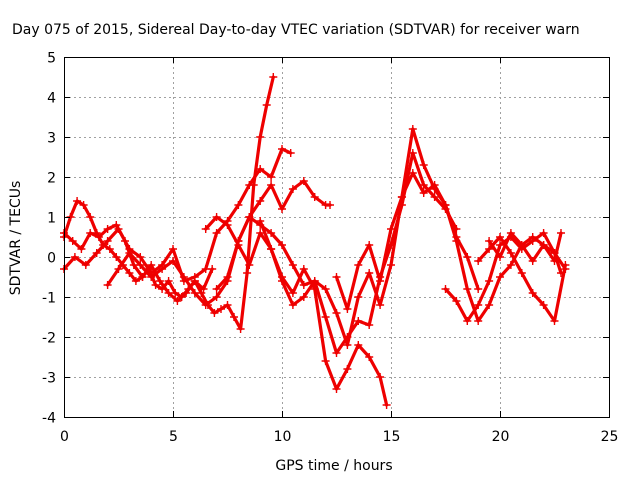 This screenshot has width=640, height=480. What do you see at coordinates (51, 99) in the screenshot?
I see `y-tick-label: 4` at bounding box center [51, 99].